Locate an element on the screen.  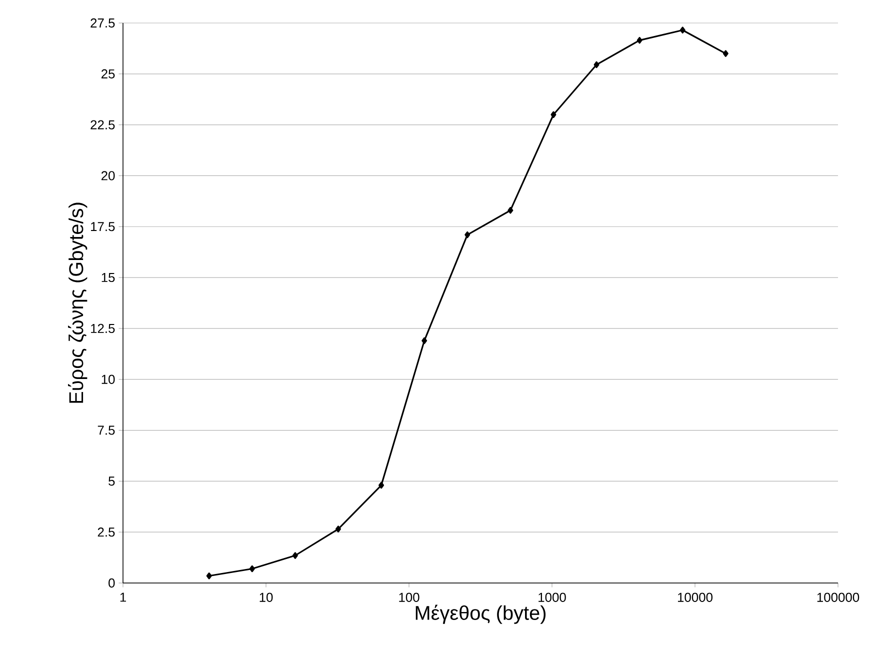
x-tick-label: 100 is located at coordinates (409, 597).